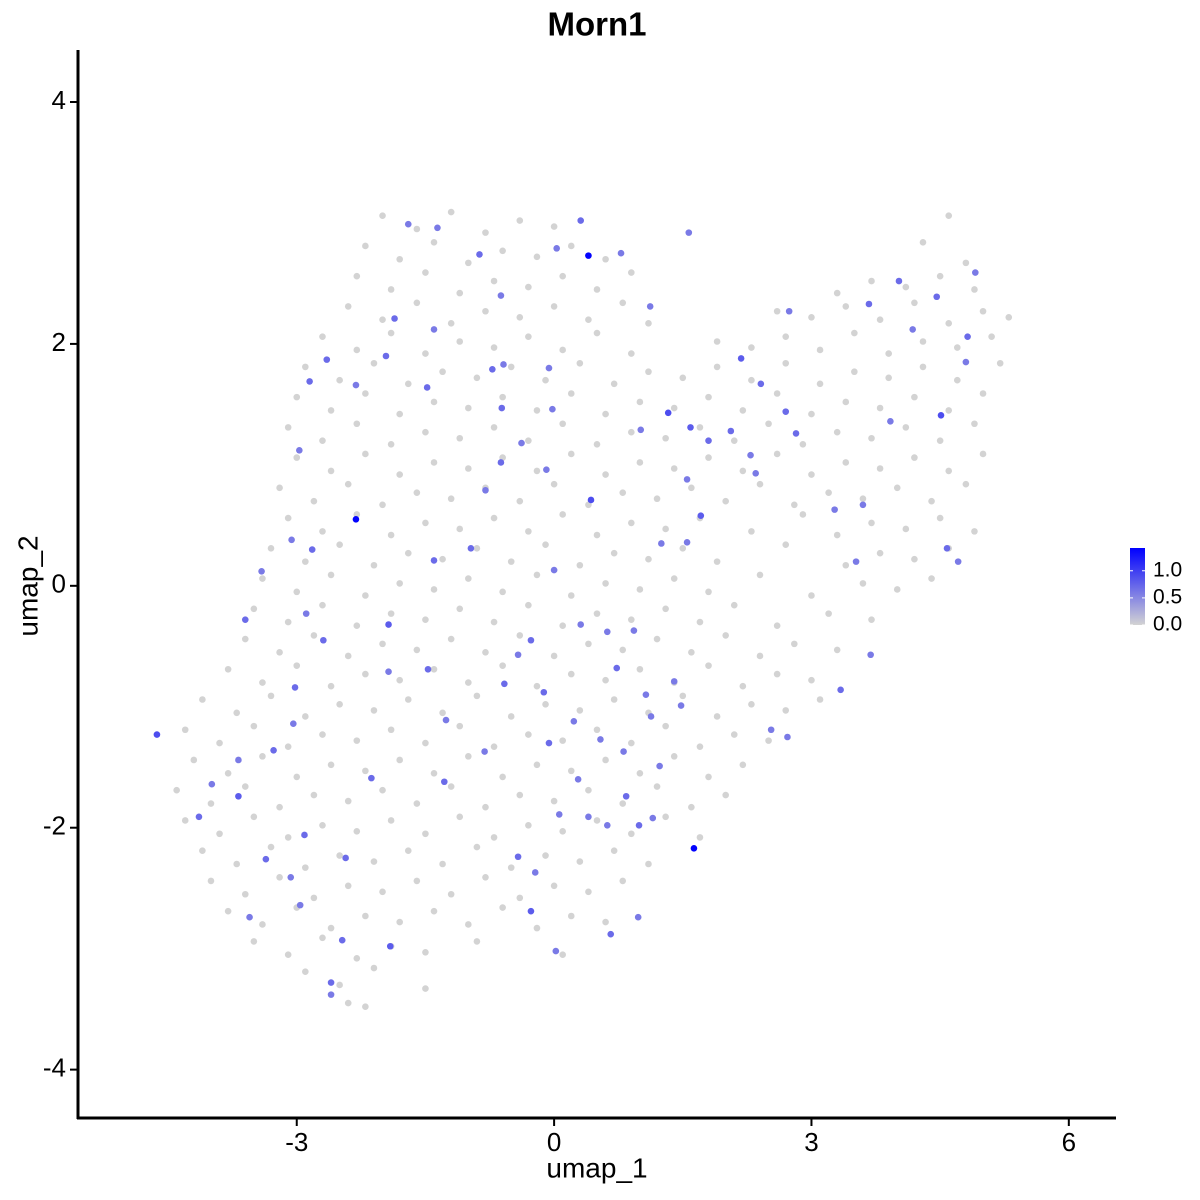 The width and height of the screenshot is (1200, 1200). Describe the element at coordinates (59, 342) in the screenshot. I see `y-tick-label: 2` at that location.